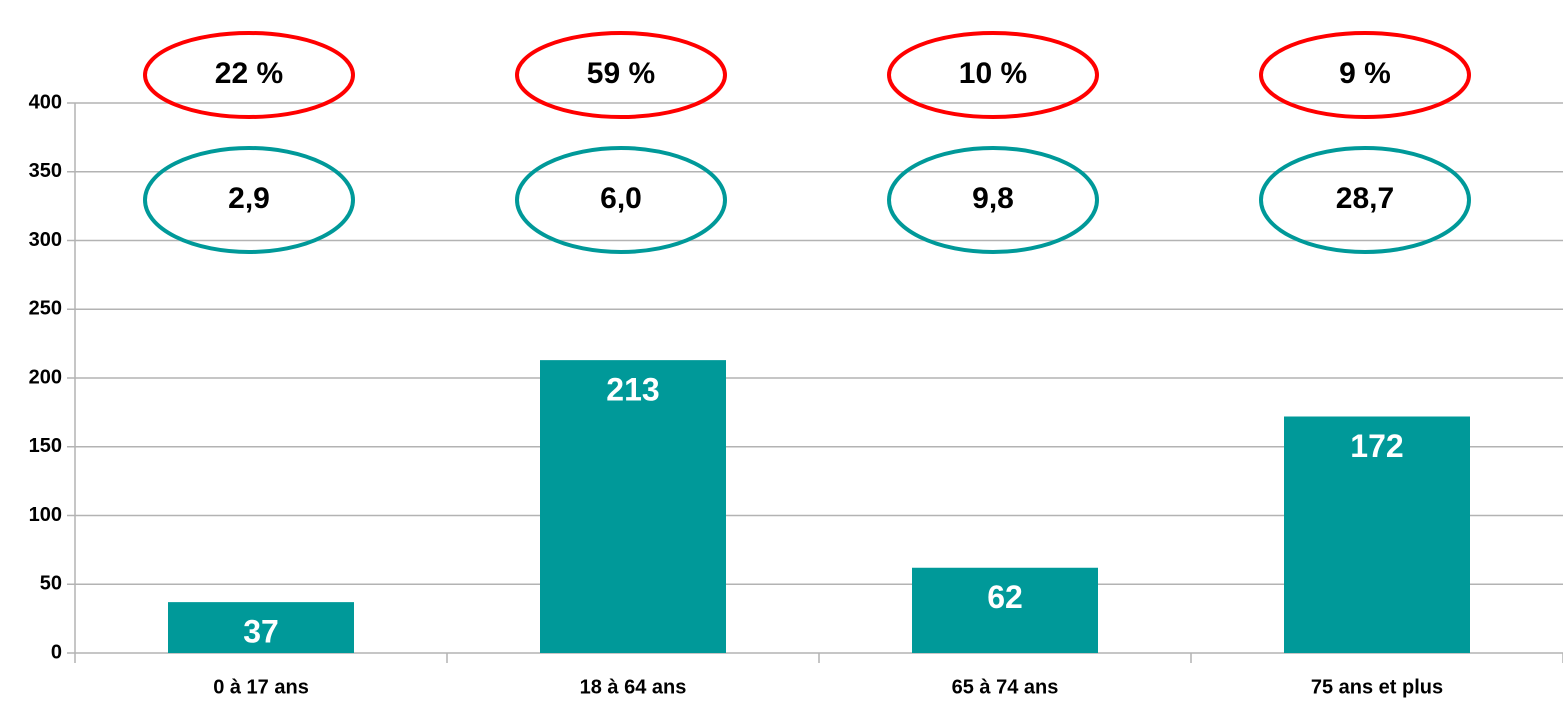  I want to click on value-label: 62, so click(1005, 597).